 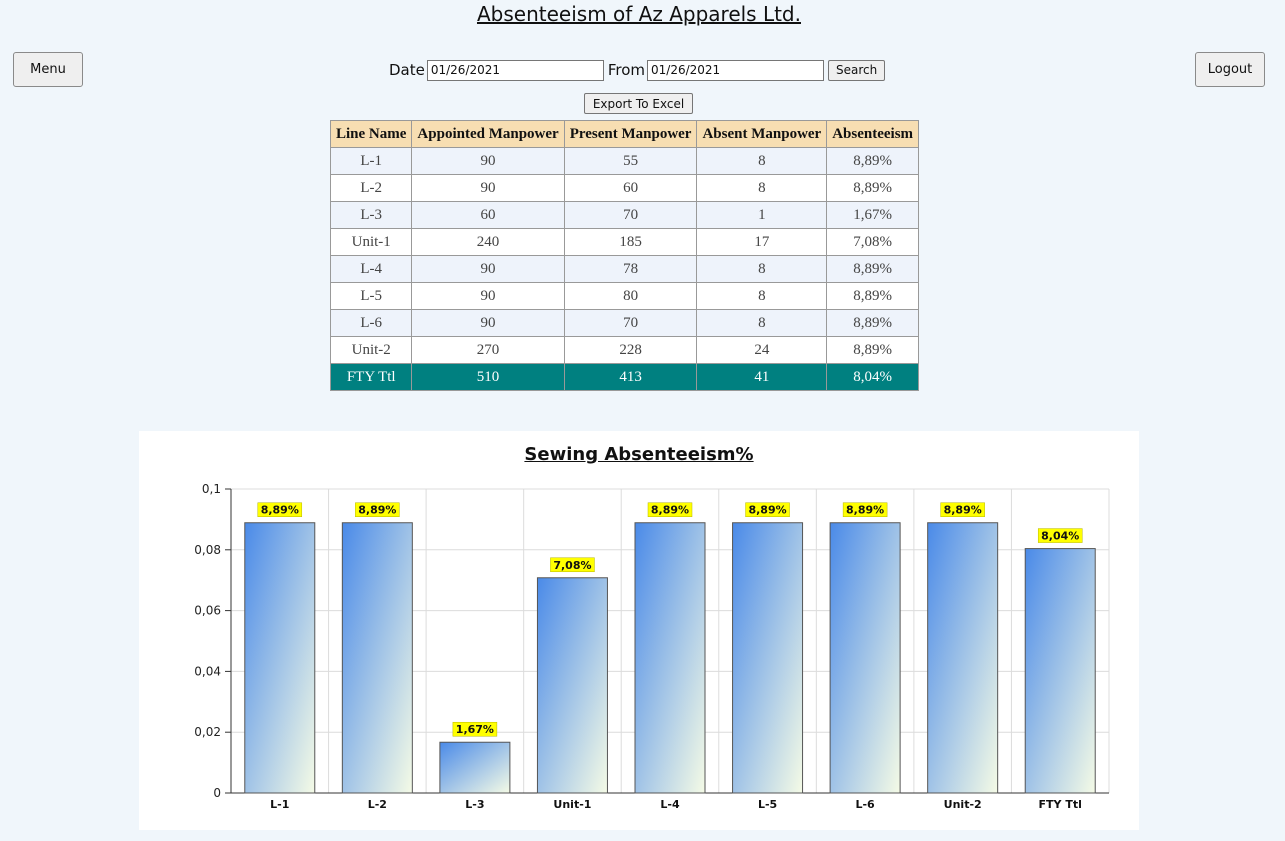 I want to click on table-cell: L-6, so click(x=371, y=323).